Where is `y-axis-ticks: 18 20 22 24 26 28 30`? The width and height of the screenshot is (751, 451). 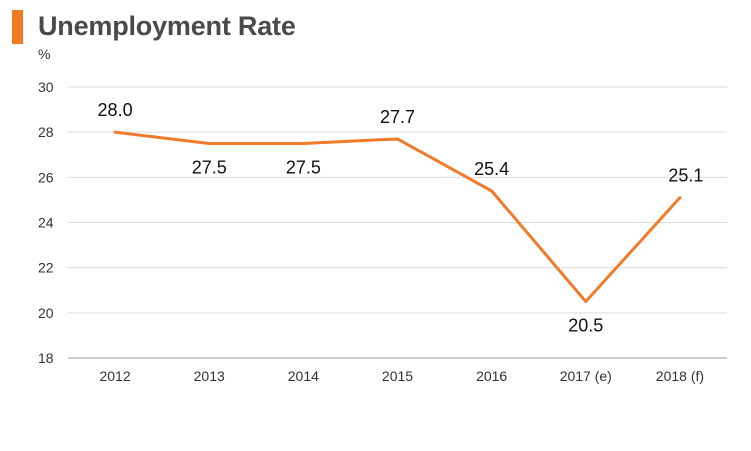
y-axis-ticks: 18 20 22 24 26 28 30 is located at coordinates (46, 222).